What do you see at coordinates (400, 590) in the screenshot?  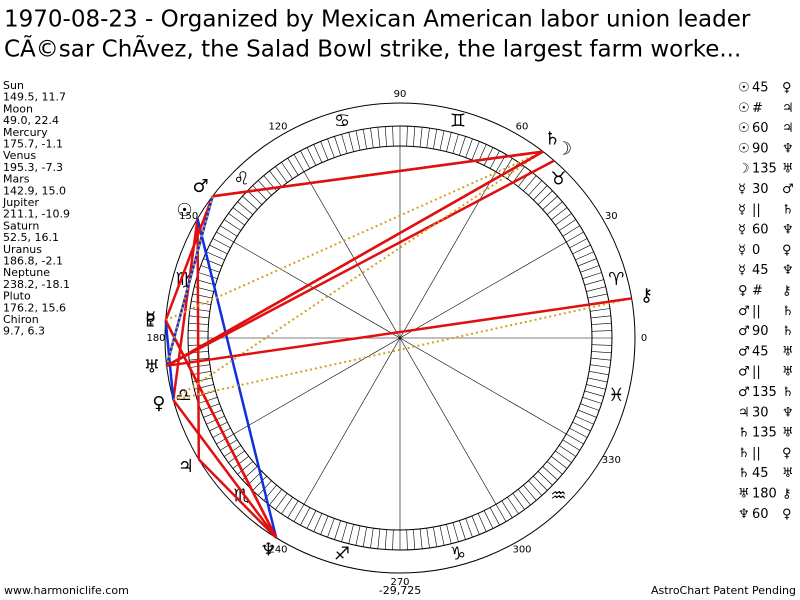 I see `footer-center: -29,725` at bounding box center [400, 590].